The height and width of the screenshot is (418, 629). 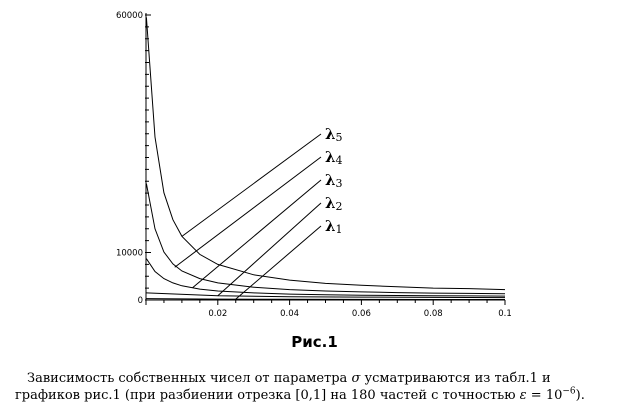 I want to click on caption-text-4: = 10, so click(x=544, y=395).